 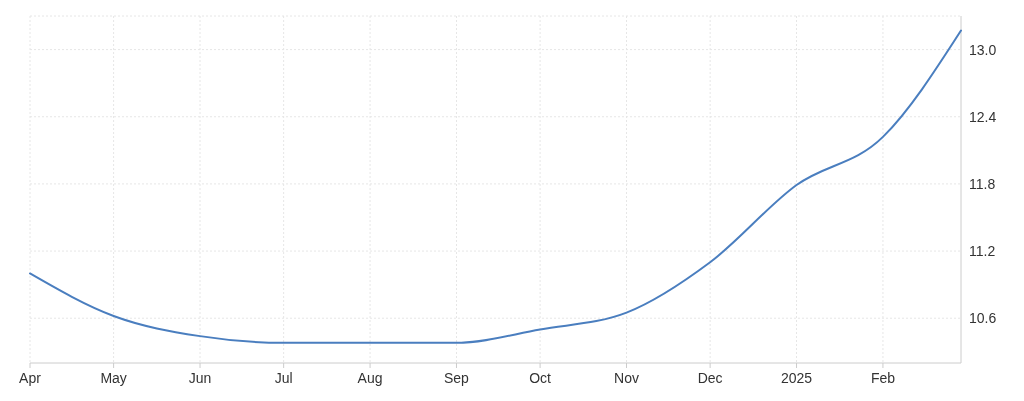 I want to click on y-tick-label: 11.8, so click(x=982, y=183).